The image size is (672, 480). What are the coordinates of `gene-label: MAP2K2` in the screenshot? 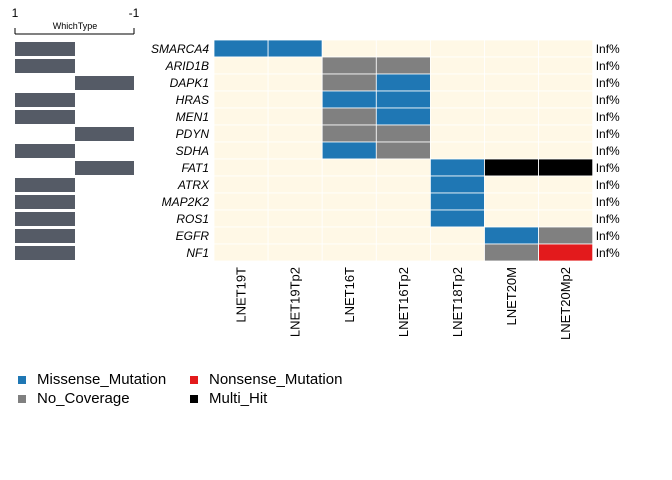 It's located at (186, 202).